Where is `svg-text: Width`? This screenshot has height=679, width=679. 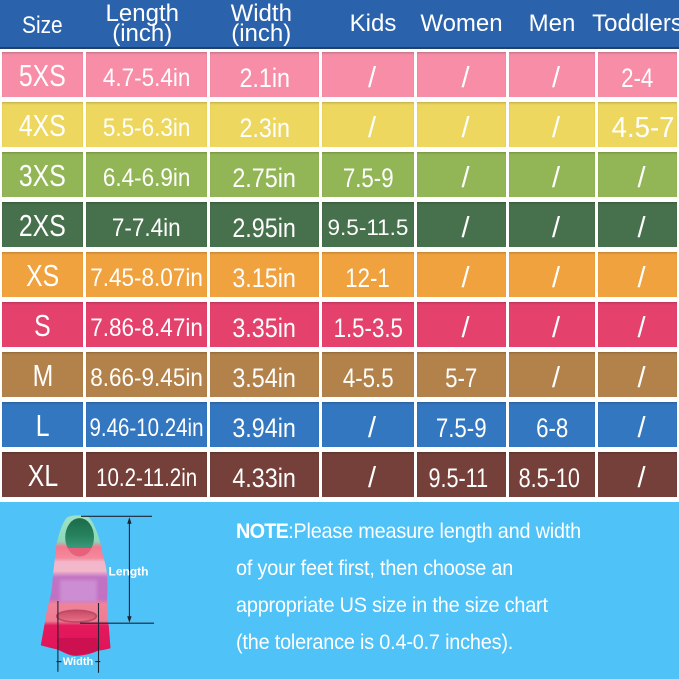
svg-text: Width is located at coordinates (78, 662).